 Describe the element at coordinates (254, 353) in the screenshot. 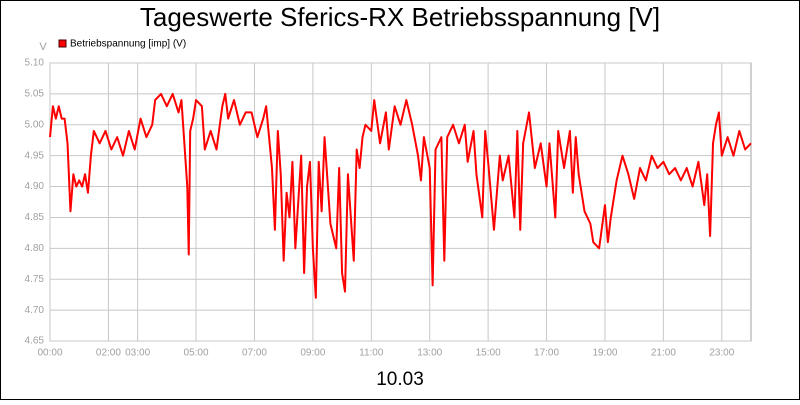

I see `x-tick-label: 07:00` at that location.